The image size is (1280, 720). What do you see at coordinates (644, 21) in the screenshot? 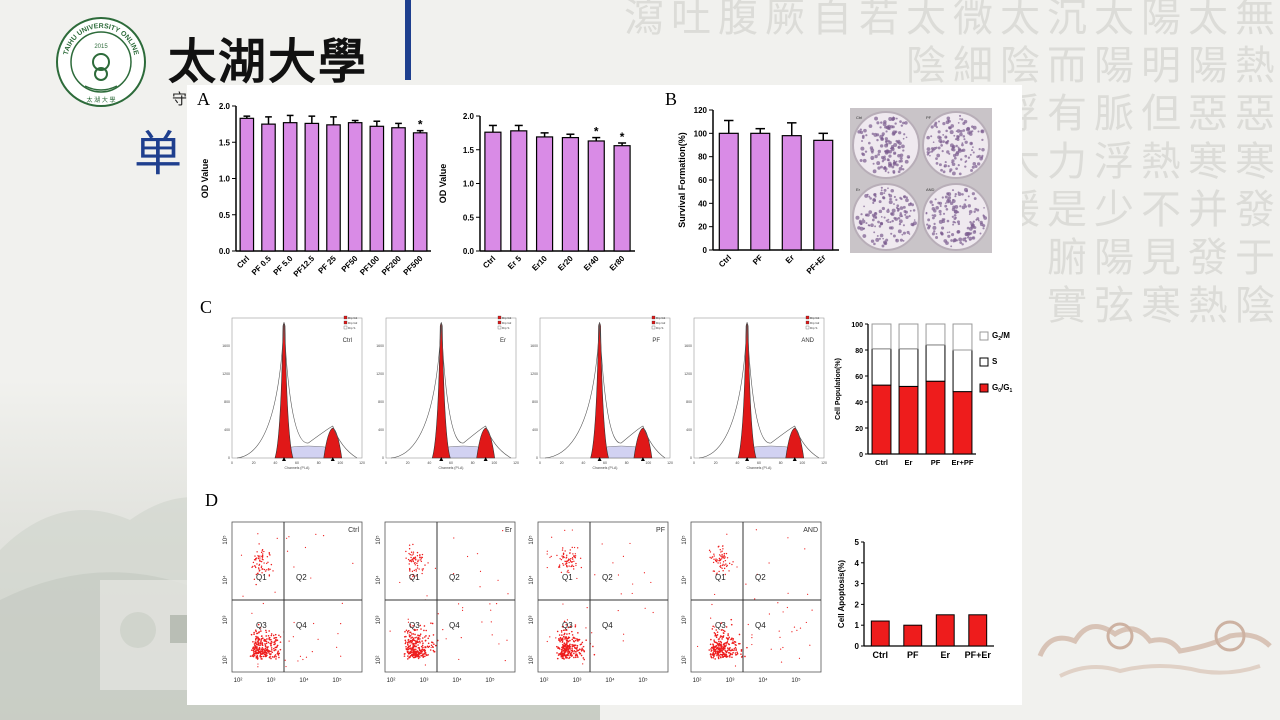
I see `calligraphy-column: 瀉` at bounding box center [644, 21].